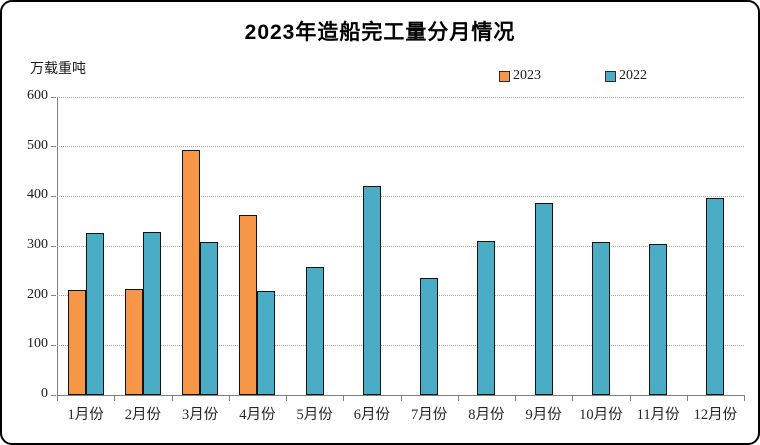  What do you see at coordinates (658, 319) in the screenshot?
I see `bar-2022-11月份` at bounding box center [658, 319].